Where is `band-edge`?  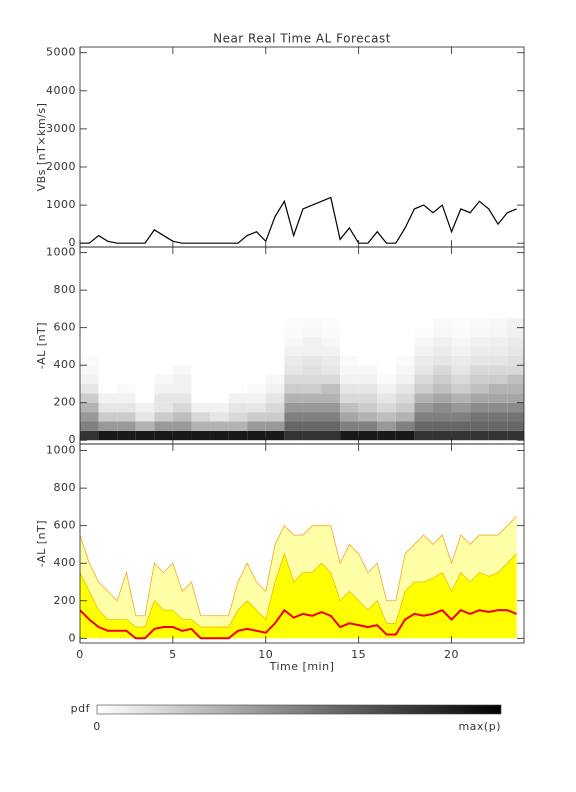
band-edge is located at coordinates (298, 590).